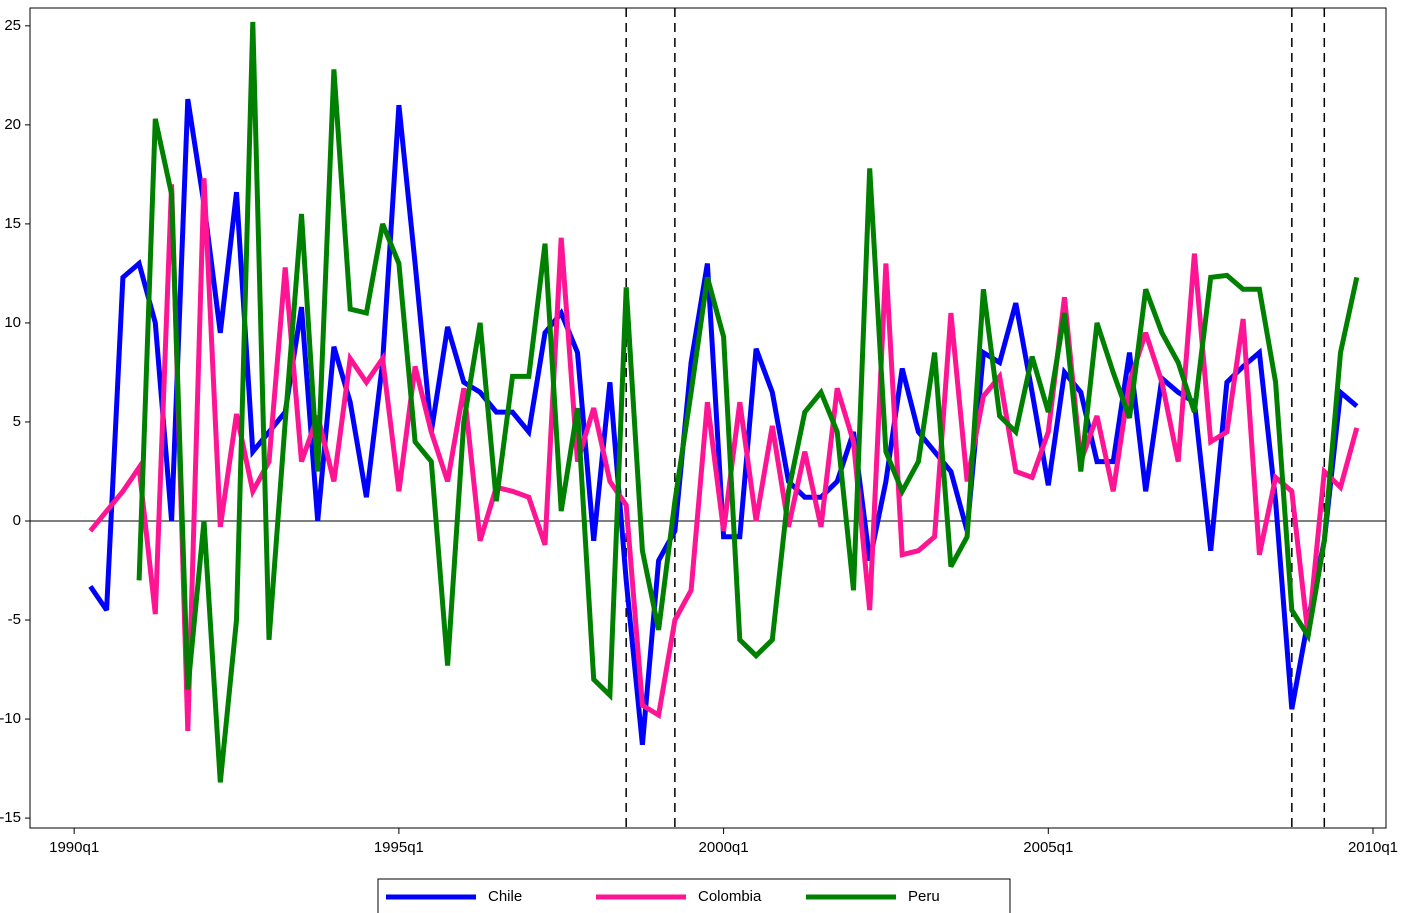  I want to click on legend-label: Peru, so click(924, 896).